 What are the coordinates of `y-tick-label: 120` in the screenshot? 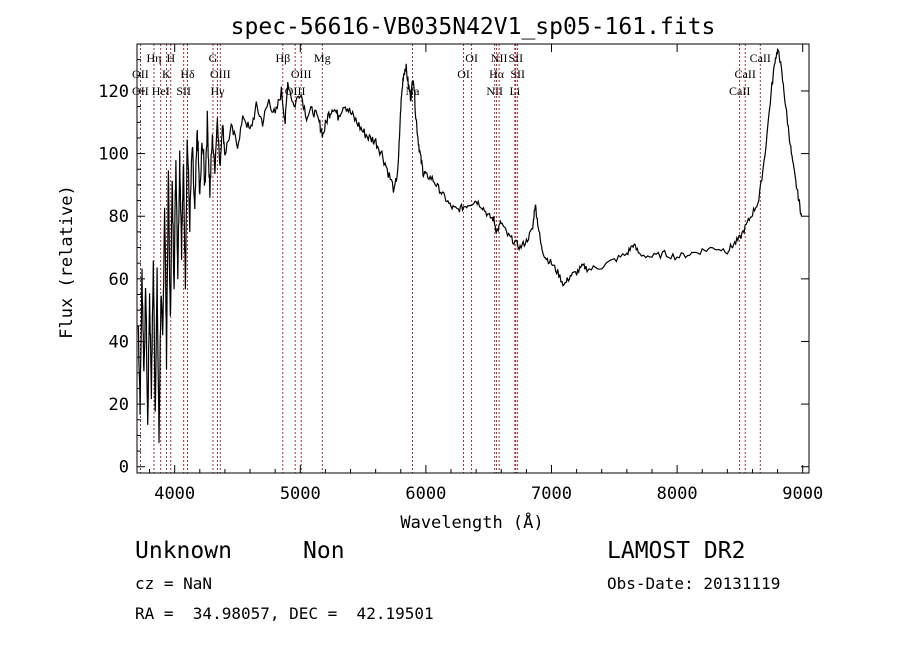 It's located at (113, 92).